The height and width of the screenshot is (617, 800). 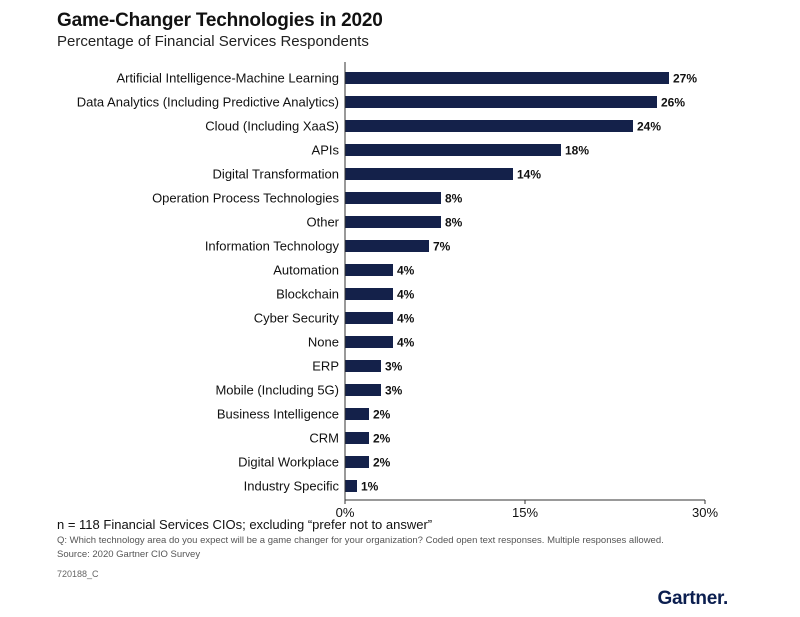 What do you see at coordinates (351, 486) in the screenshot?
I see `bar-industry-specific` at bounding box center [351, 486].